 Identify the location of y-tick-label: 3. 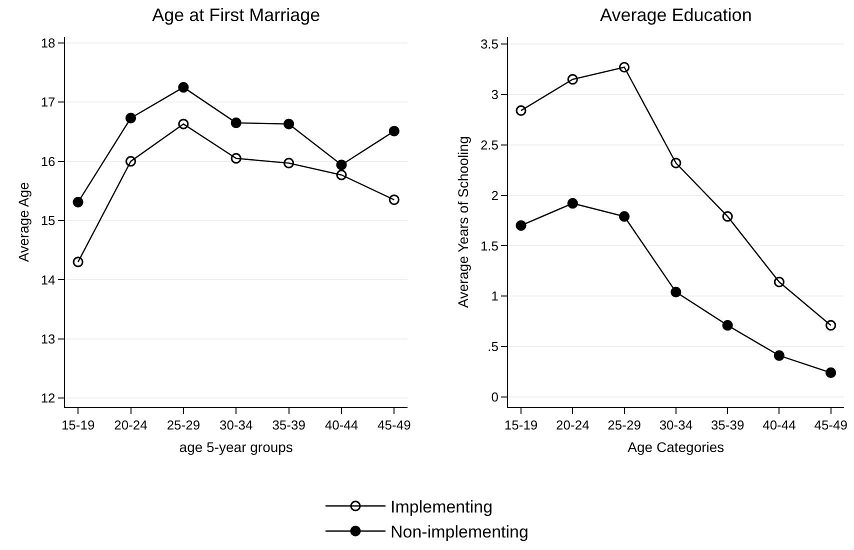
(495, 94).